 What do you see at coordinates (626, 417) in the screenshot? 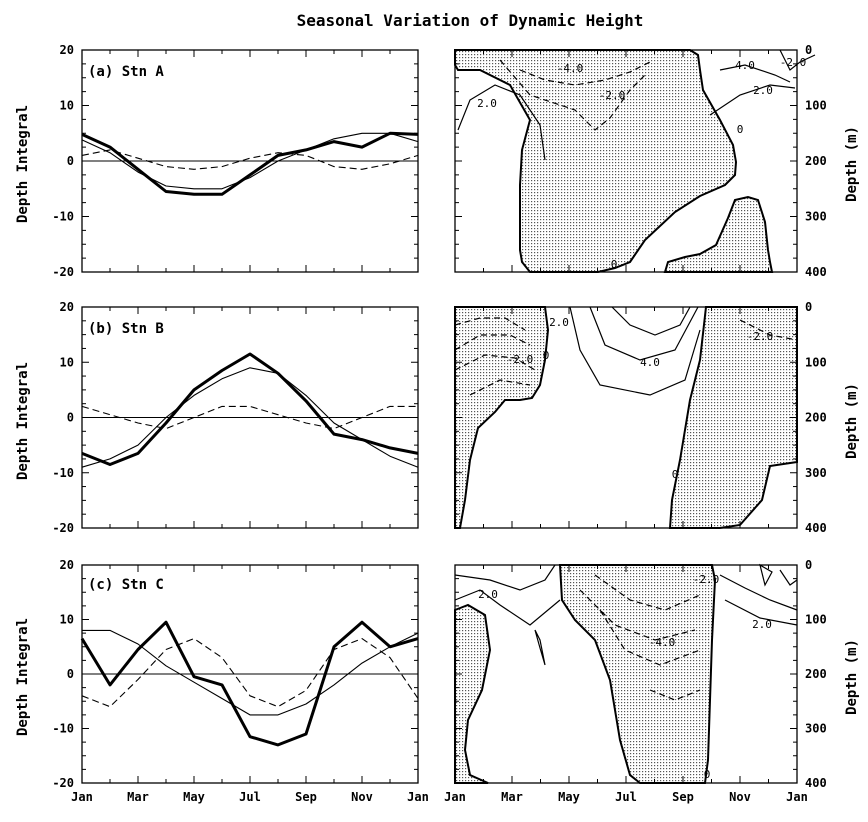
I see `contour-panel-b` at bounding box center [626, 417].